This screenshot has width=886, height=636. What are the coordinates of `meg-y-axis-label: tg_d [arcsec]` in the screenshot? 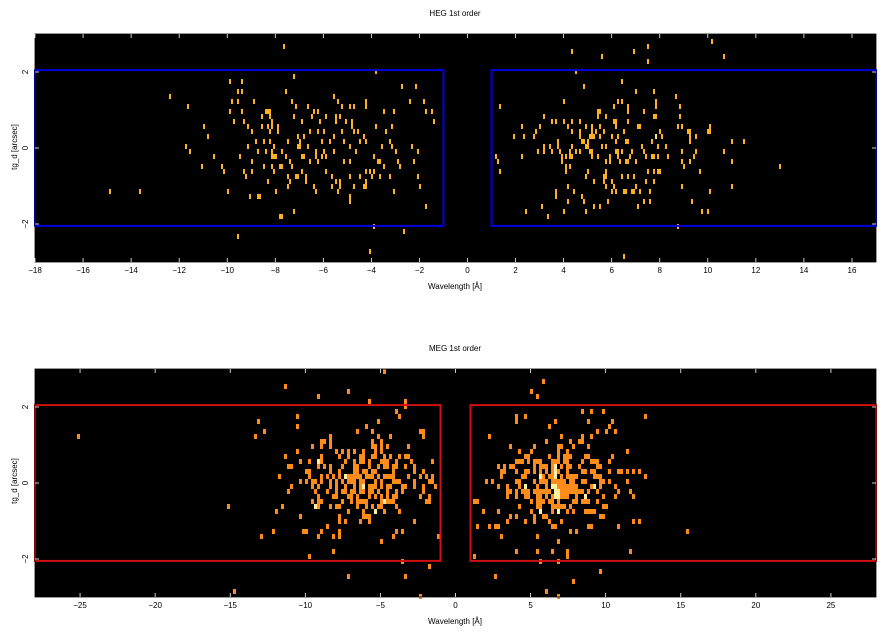 It's located at (14, 481).